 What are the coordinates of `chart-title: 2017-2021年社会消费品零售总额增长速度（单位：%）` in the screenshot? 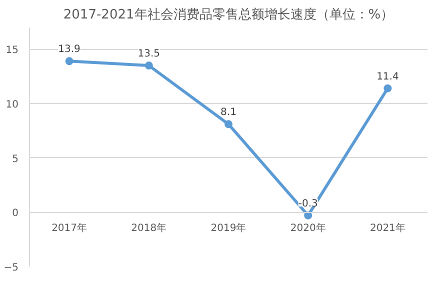 It's located at (228, 14).